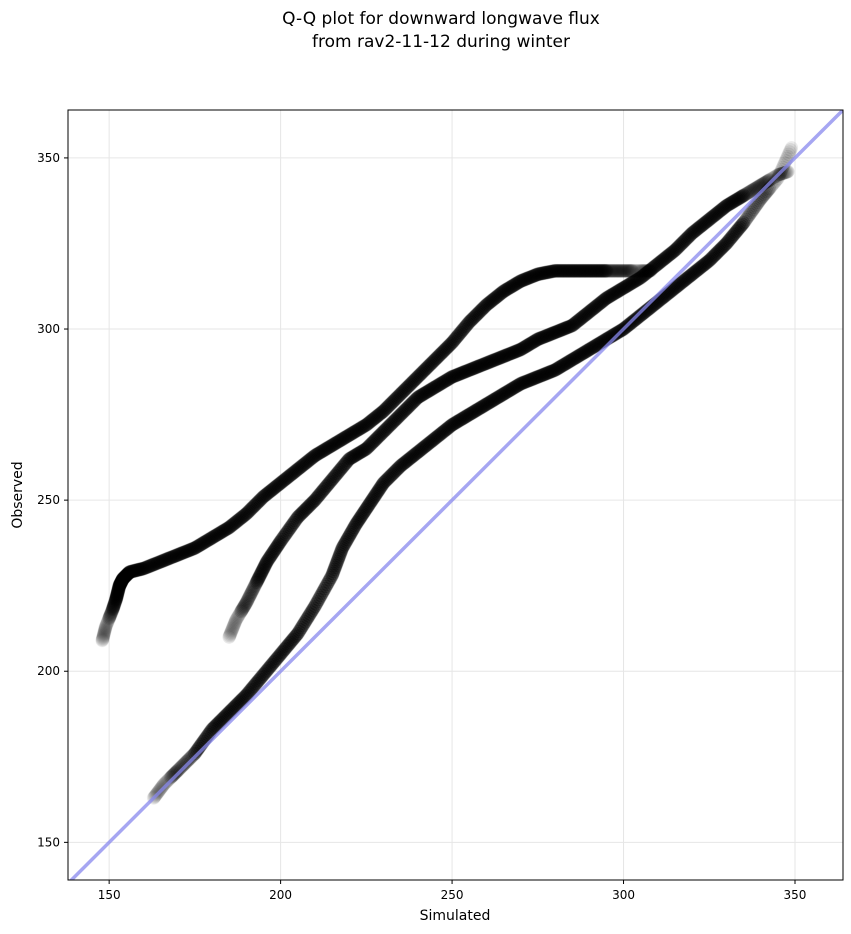 Image resolution: width=851 pixels, height=934 pixels. What do you see at coordinates (48, 158) in the screenshot?
I see `y-tick-label: 350` at bounding box center [48, 158].